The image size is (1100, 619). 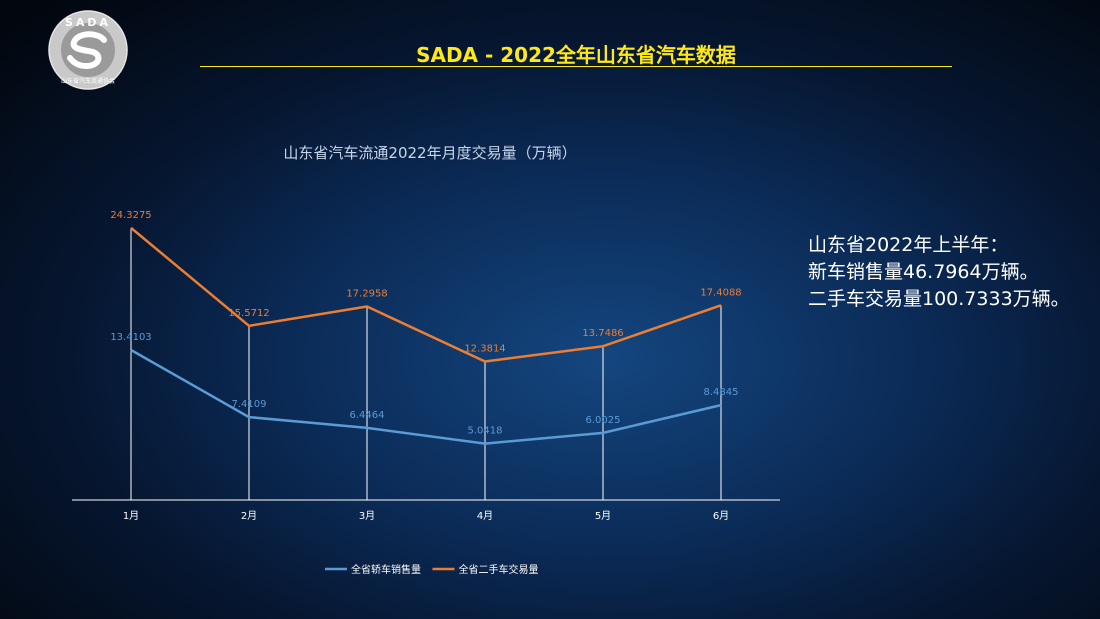 I want to click on data-label: 17.4088, so click(x=720, y=292).